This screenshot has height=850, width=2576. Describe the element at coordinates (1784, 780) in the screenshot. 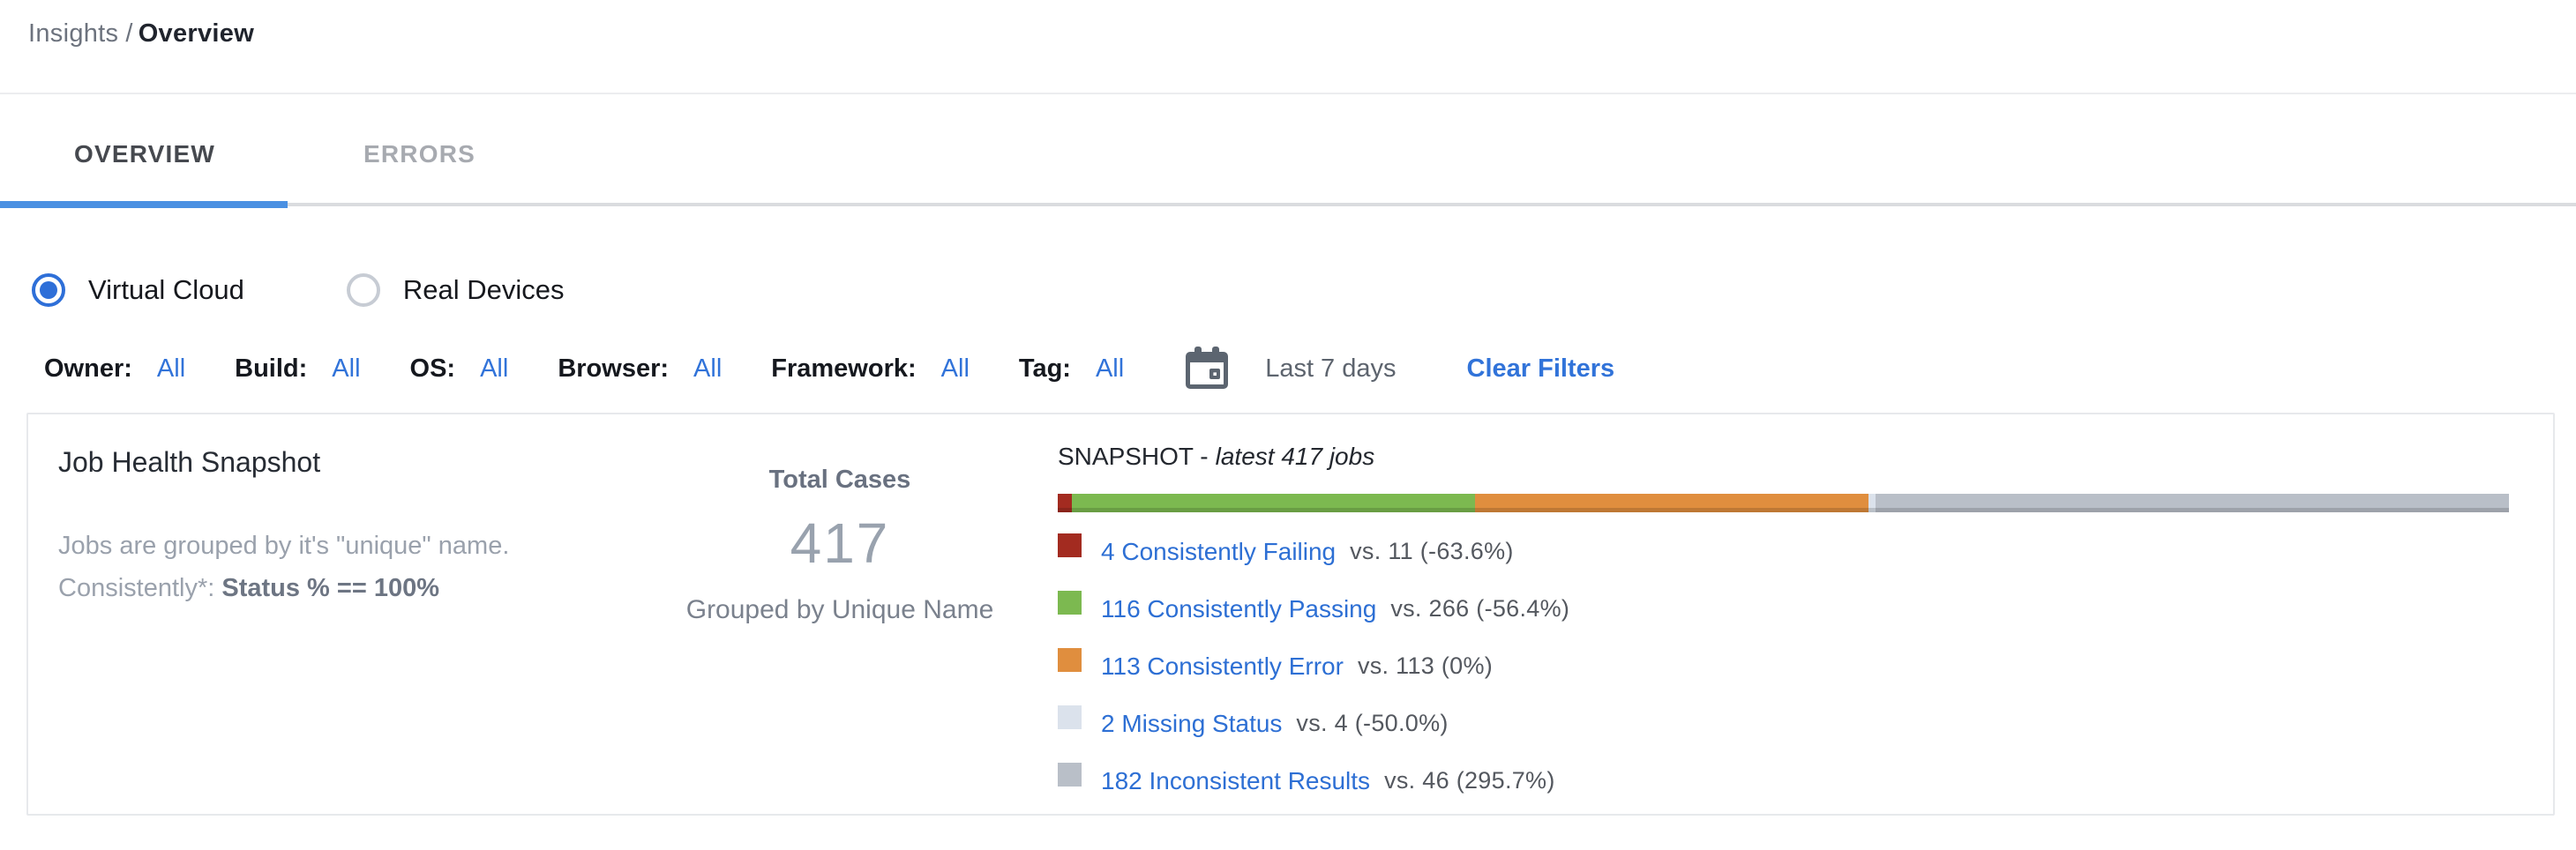

I see `legend-row-inconsistent-results: 182 Inconsistent Results vs. 46 (295.7%)` at that location.